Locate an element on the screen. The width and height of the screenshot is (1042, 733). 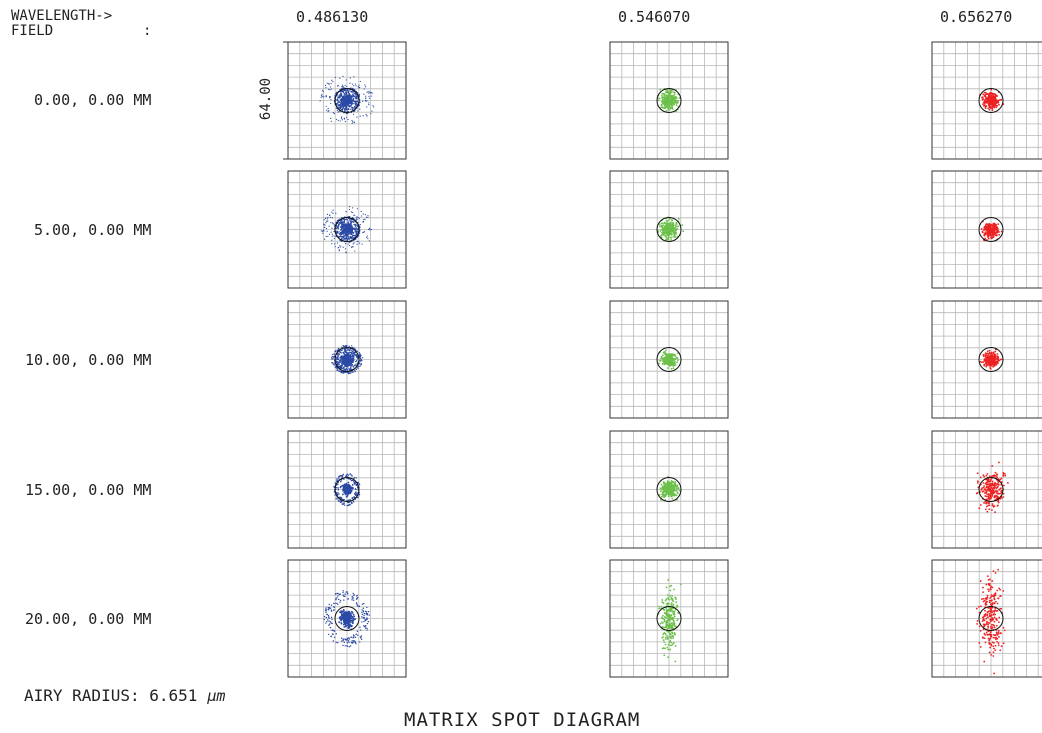
spot-box-w1-f1 is located at coordinates (347, 100).